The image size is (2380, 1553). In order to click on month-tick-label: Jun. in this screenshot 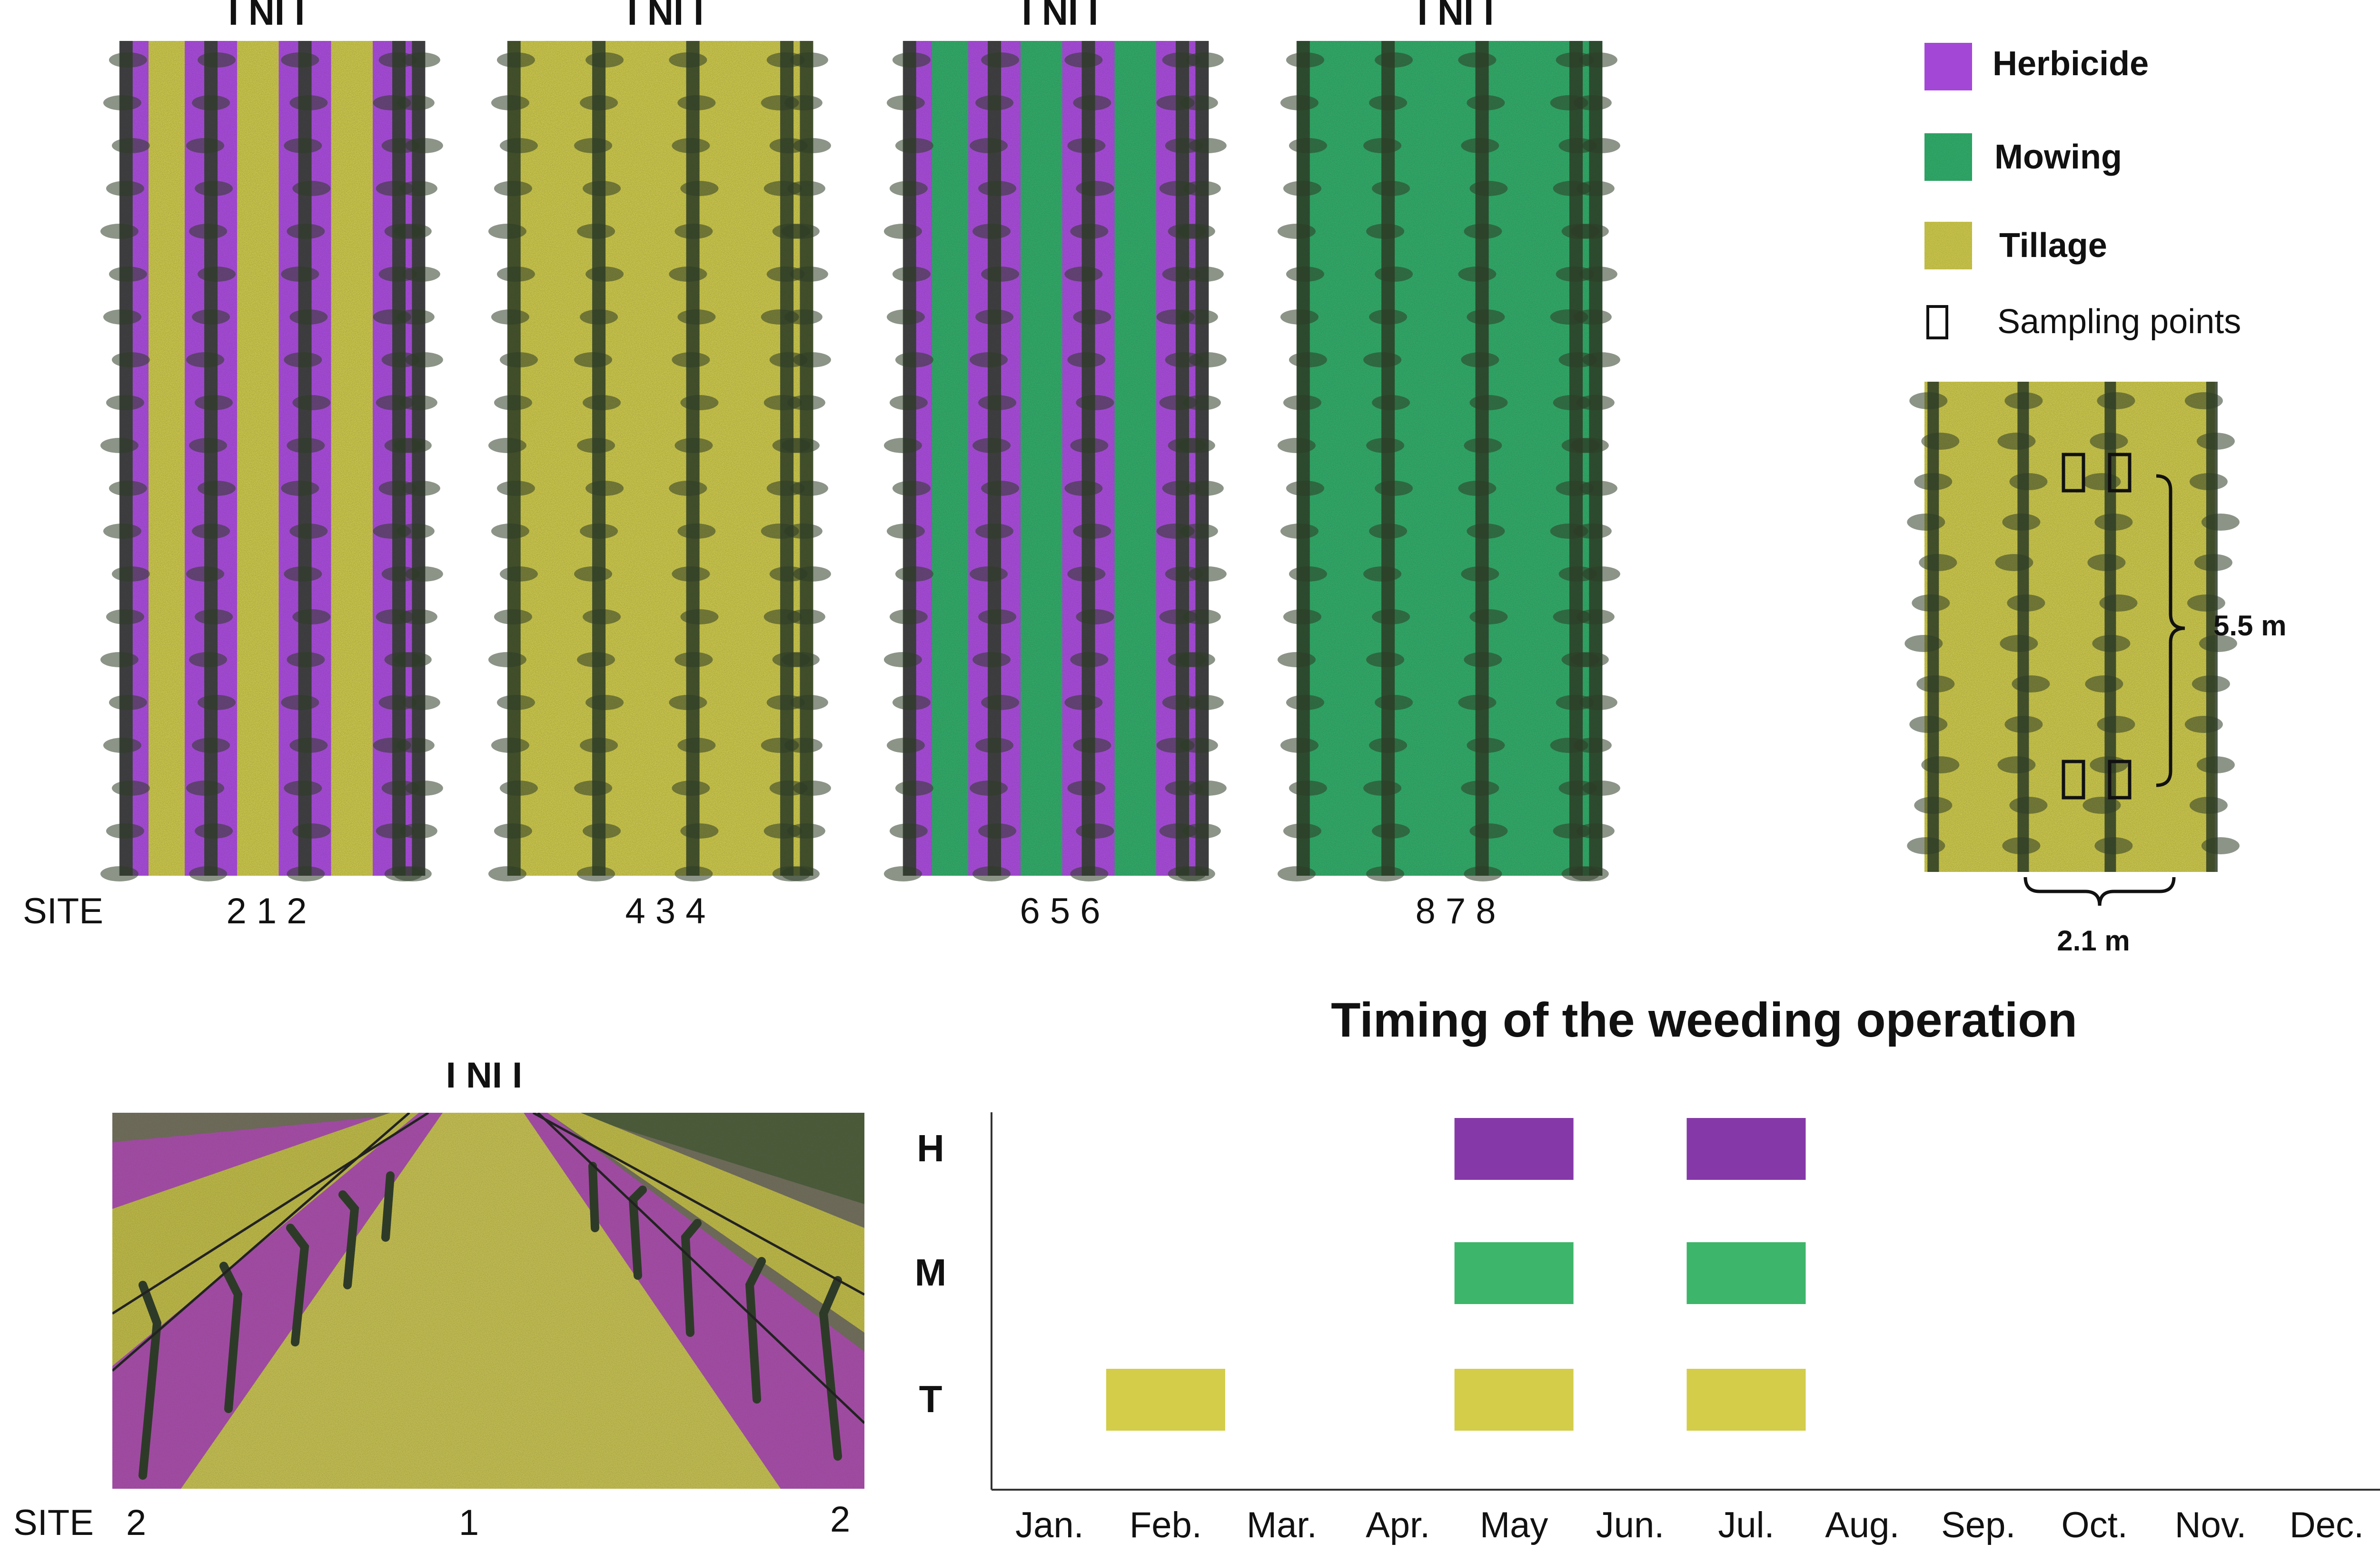, I will do `click(1630, 1525)`.